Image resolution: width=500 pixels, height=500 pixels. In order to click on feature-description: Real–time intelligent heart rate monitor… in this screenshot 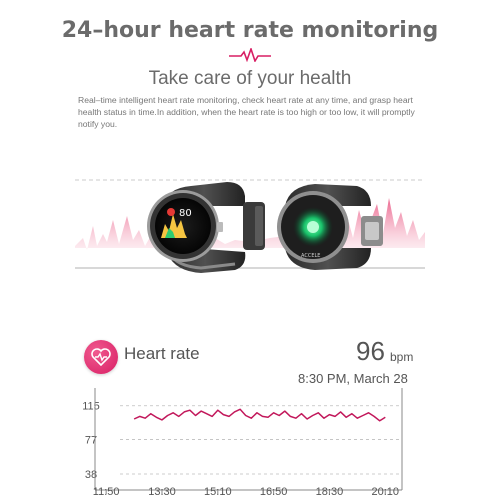, I will do `click(246, 112)`.